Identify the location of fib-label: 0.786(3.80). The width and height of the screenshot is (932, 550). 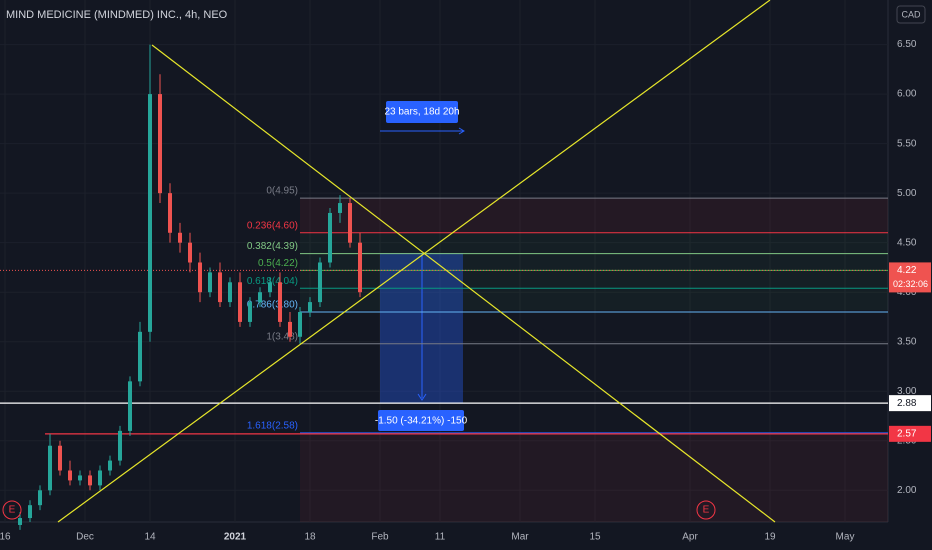
(272, 305).